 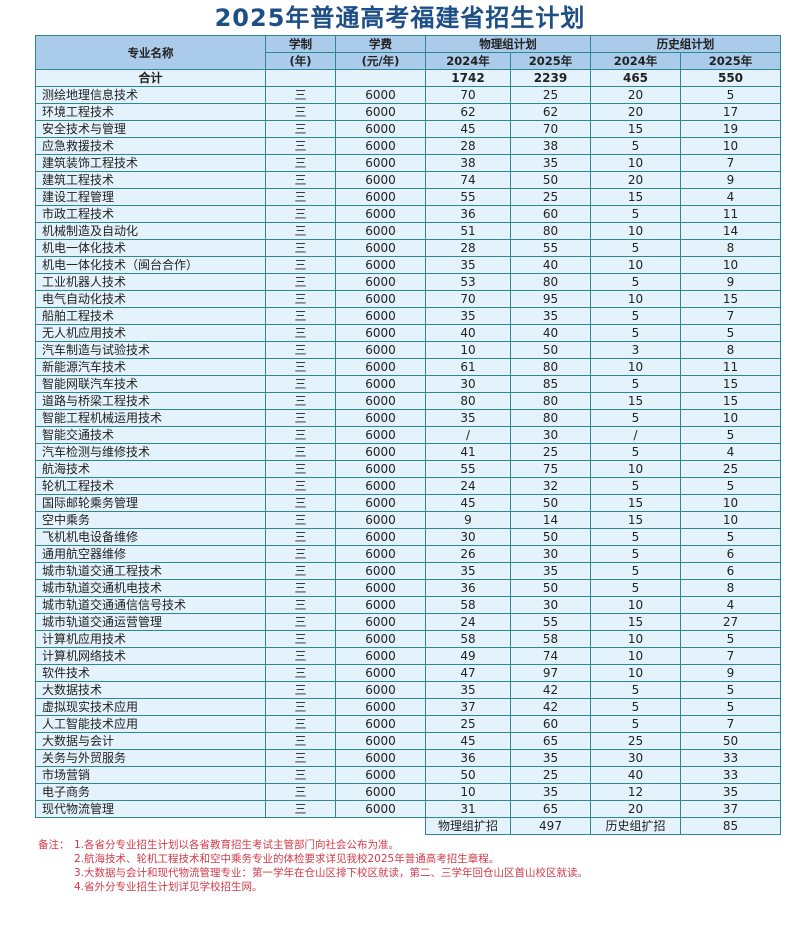 I want to click on table-row: 虚拟现实技术应用三 6000 37 42 5 5, so click(x=408, y=707).